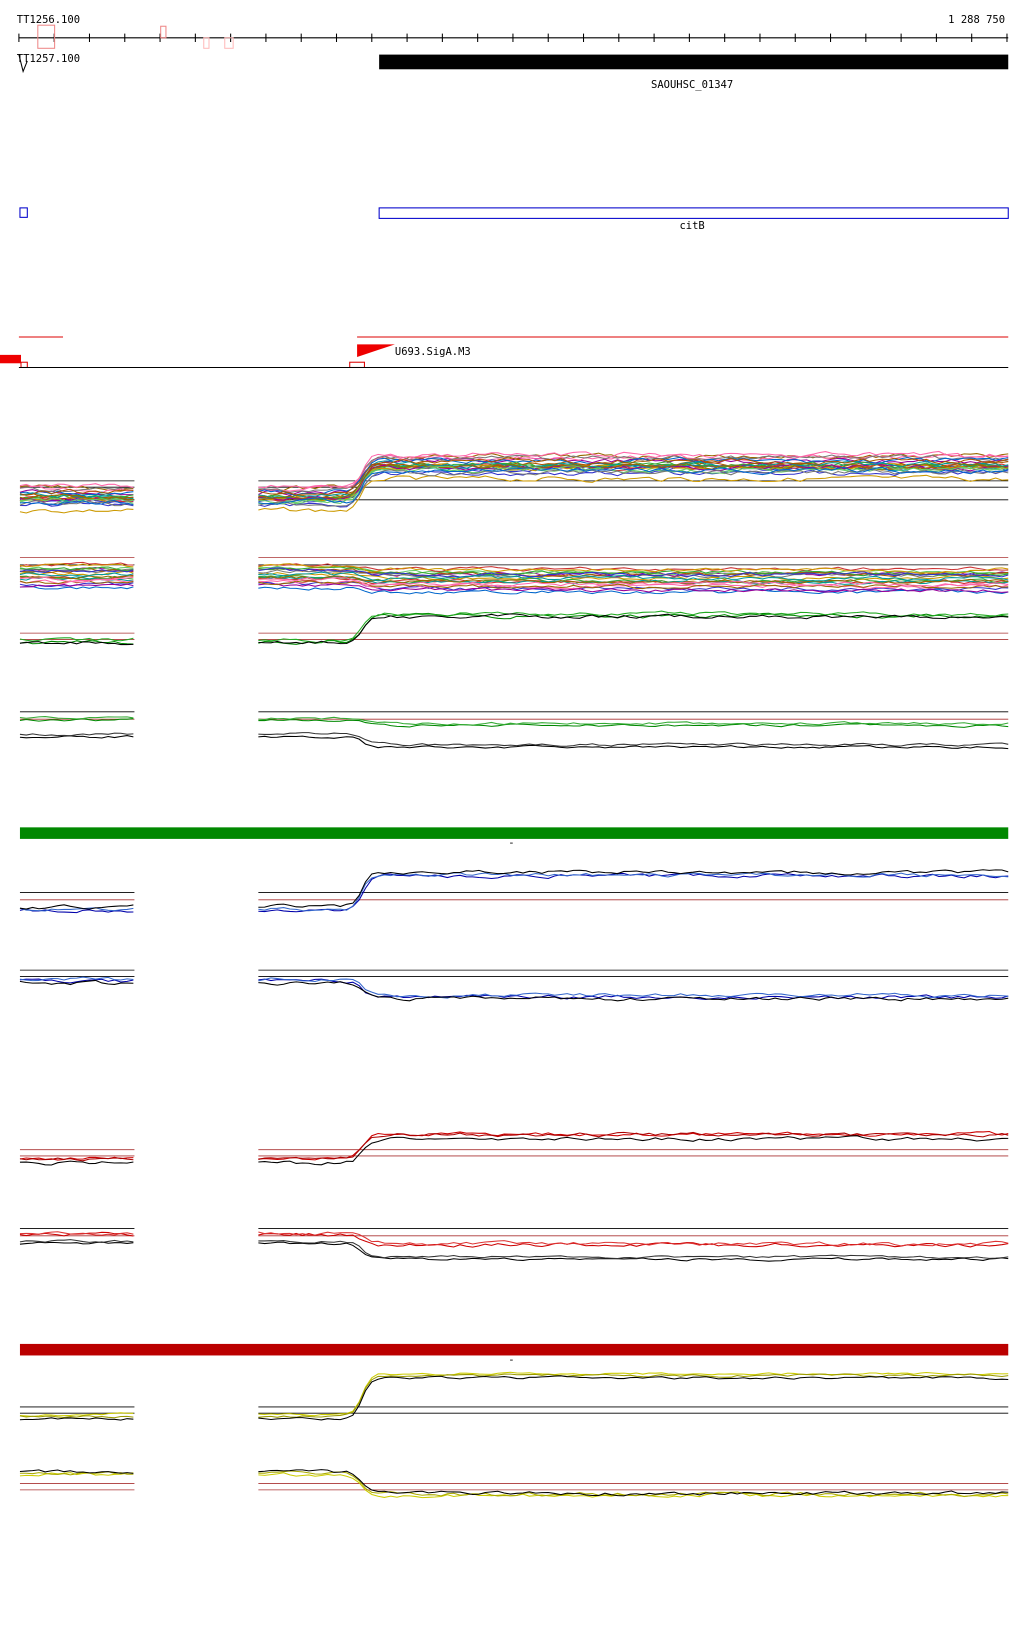  What do you see at coordinates (48, 59) in the screenshot?
I see `ruler-second-label: TT1257.100` at bounding box center [48, 59].